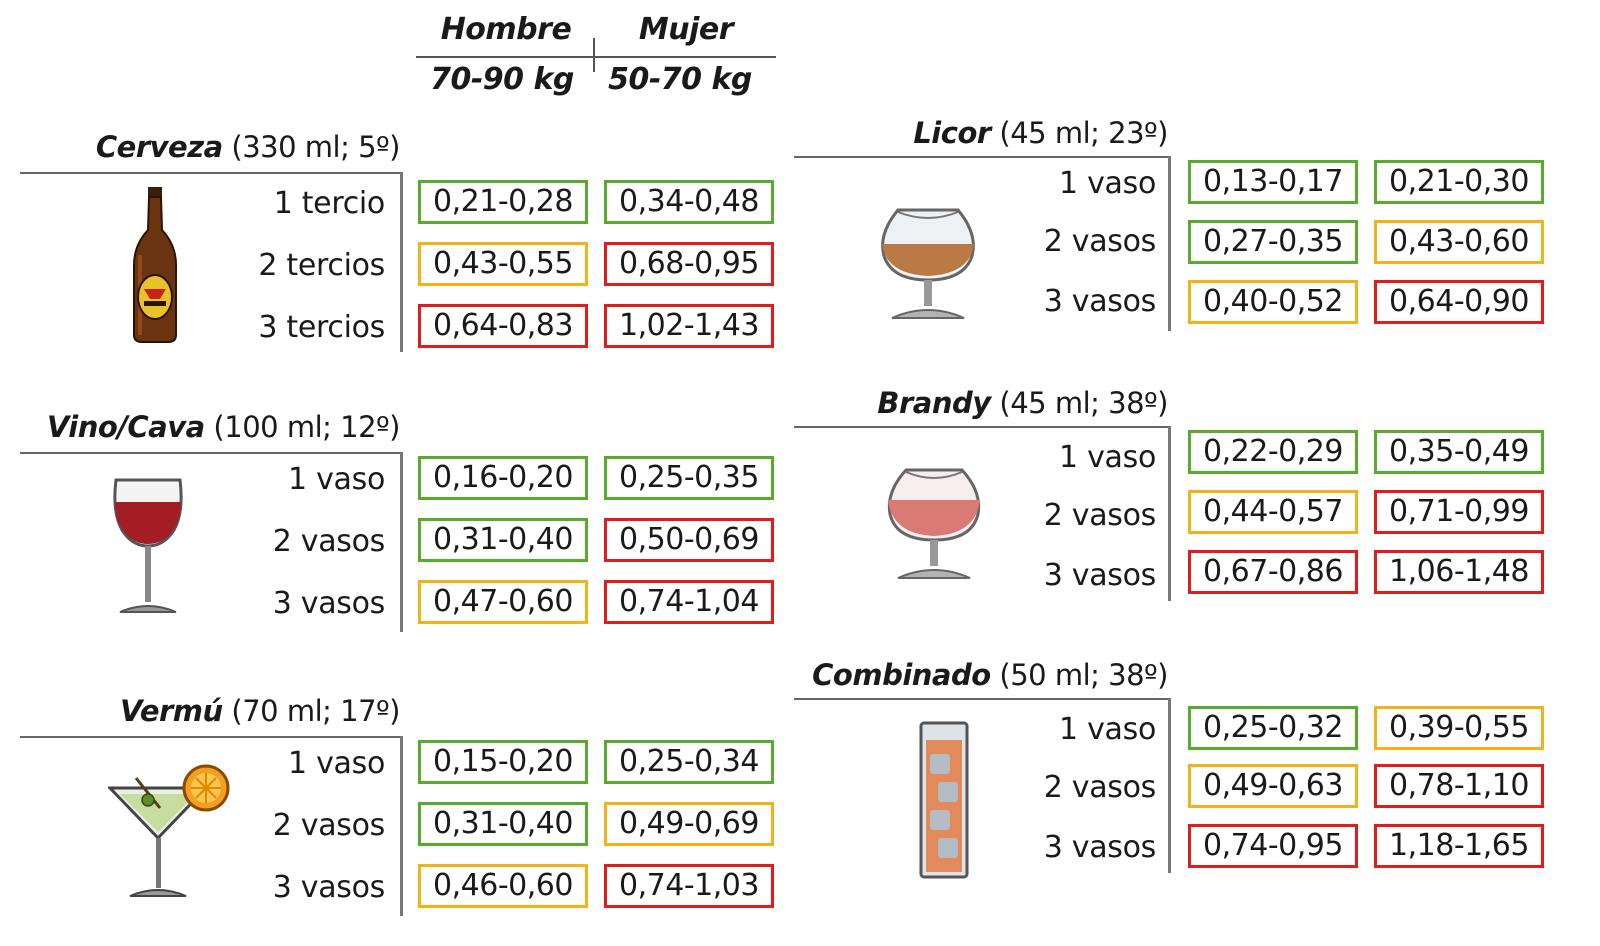  What do you see at coordinates (125, 427) in the screenshot?
I see `drink-name: Vino/Cava` at bounding box center [125, 427].